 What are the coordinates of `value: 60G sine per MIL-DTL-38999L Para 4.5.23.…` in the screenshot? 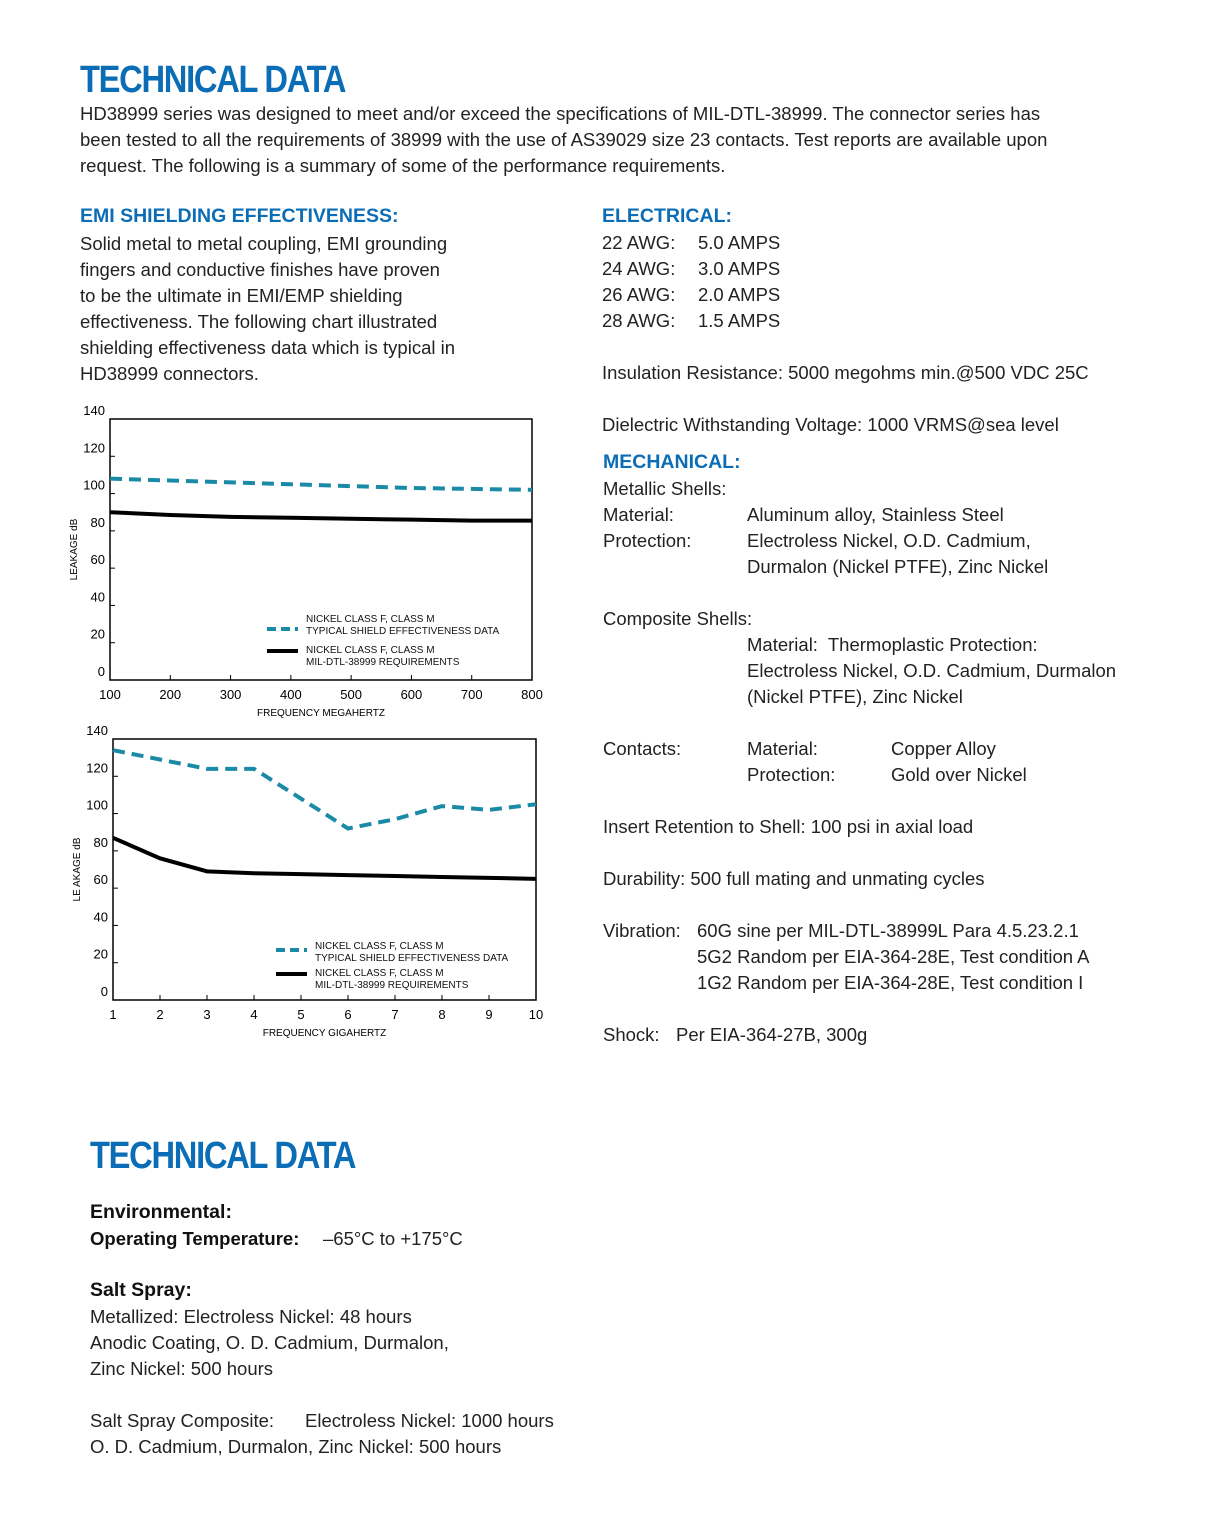 It's located at (888, 930).